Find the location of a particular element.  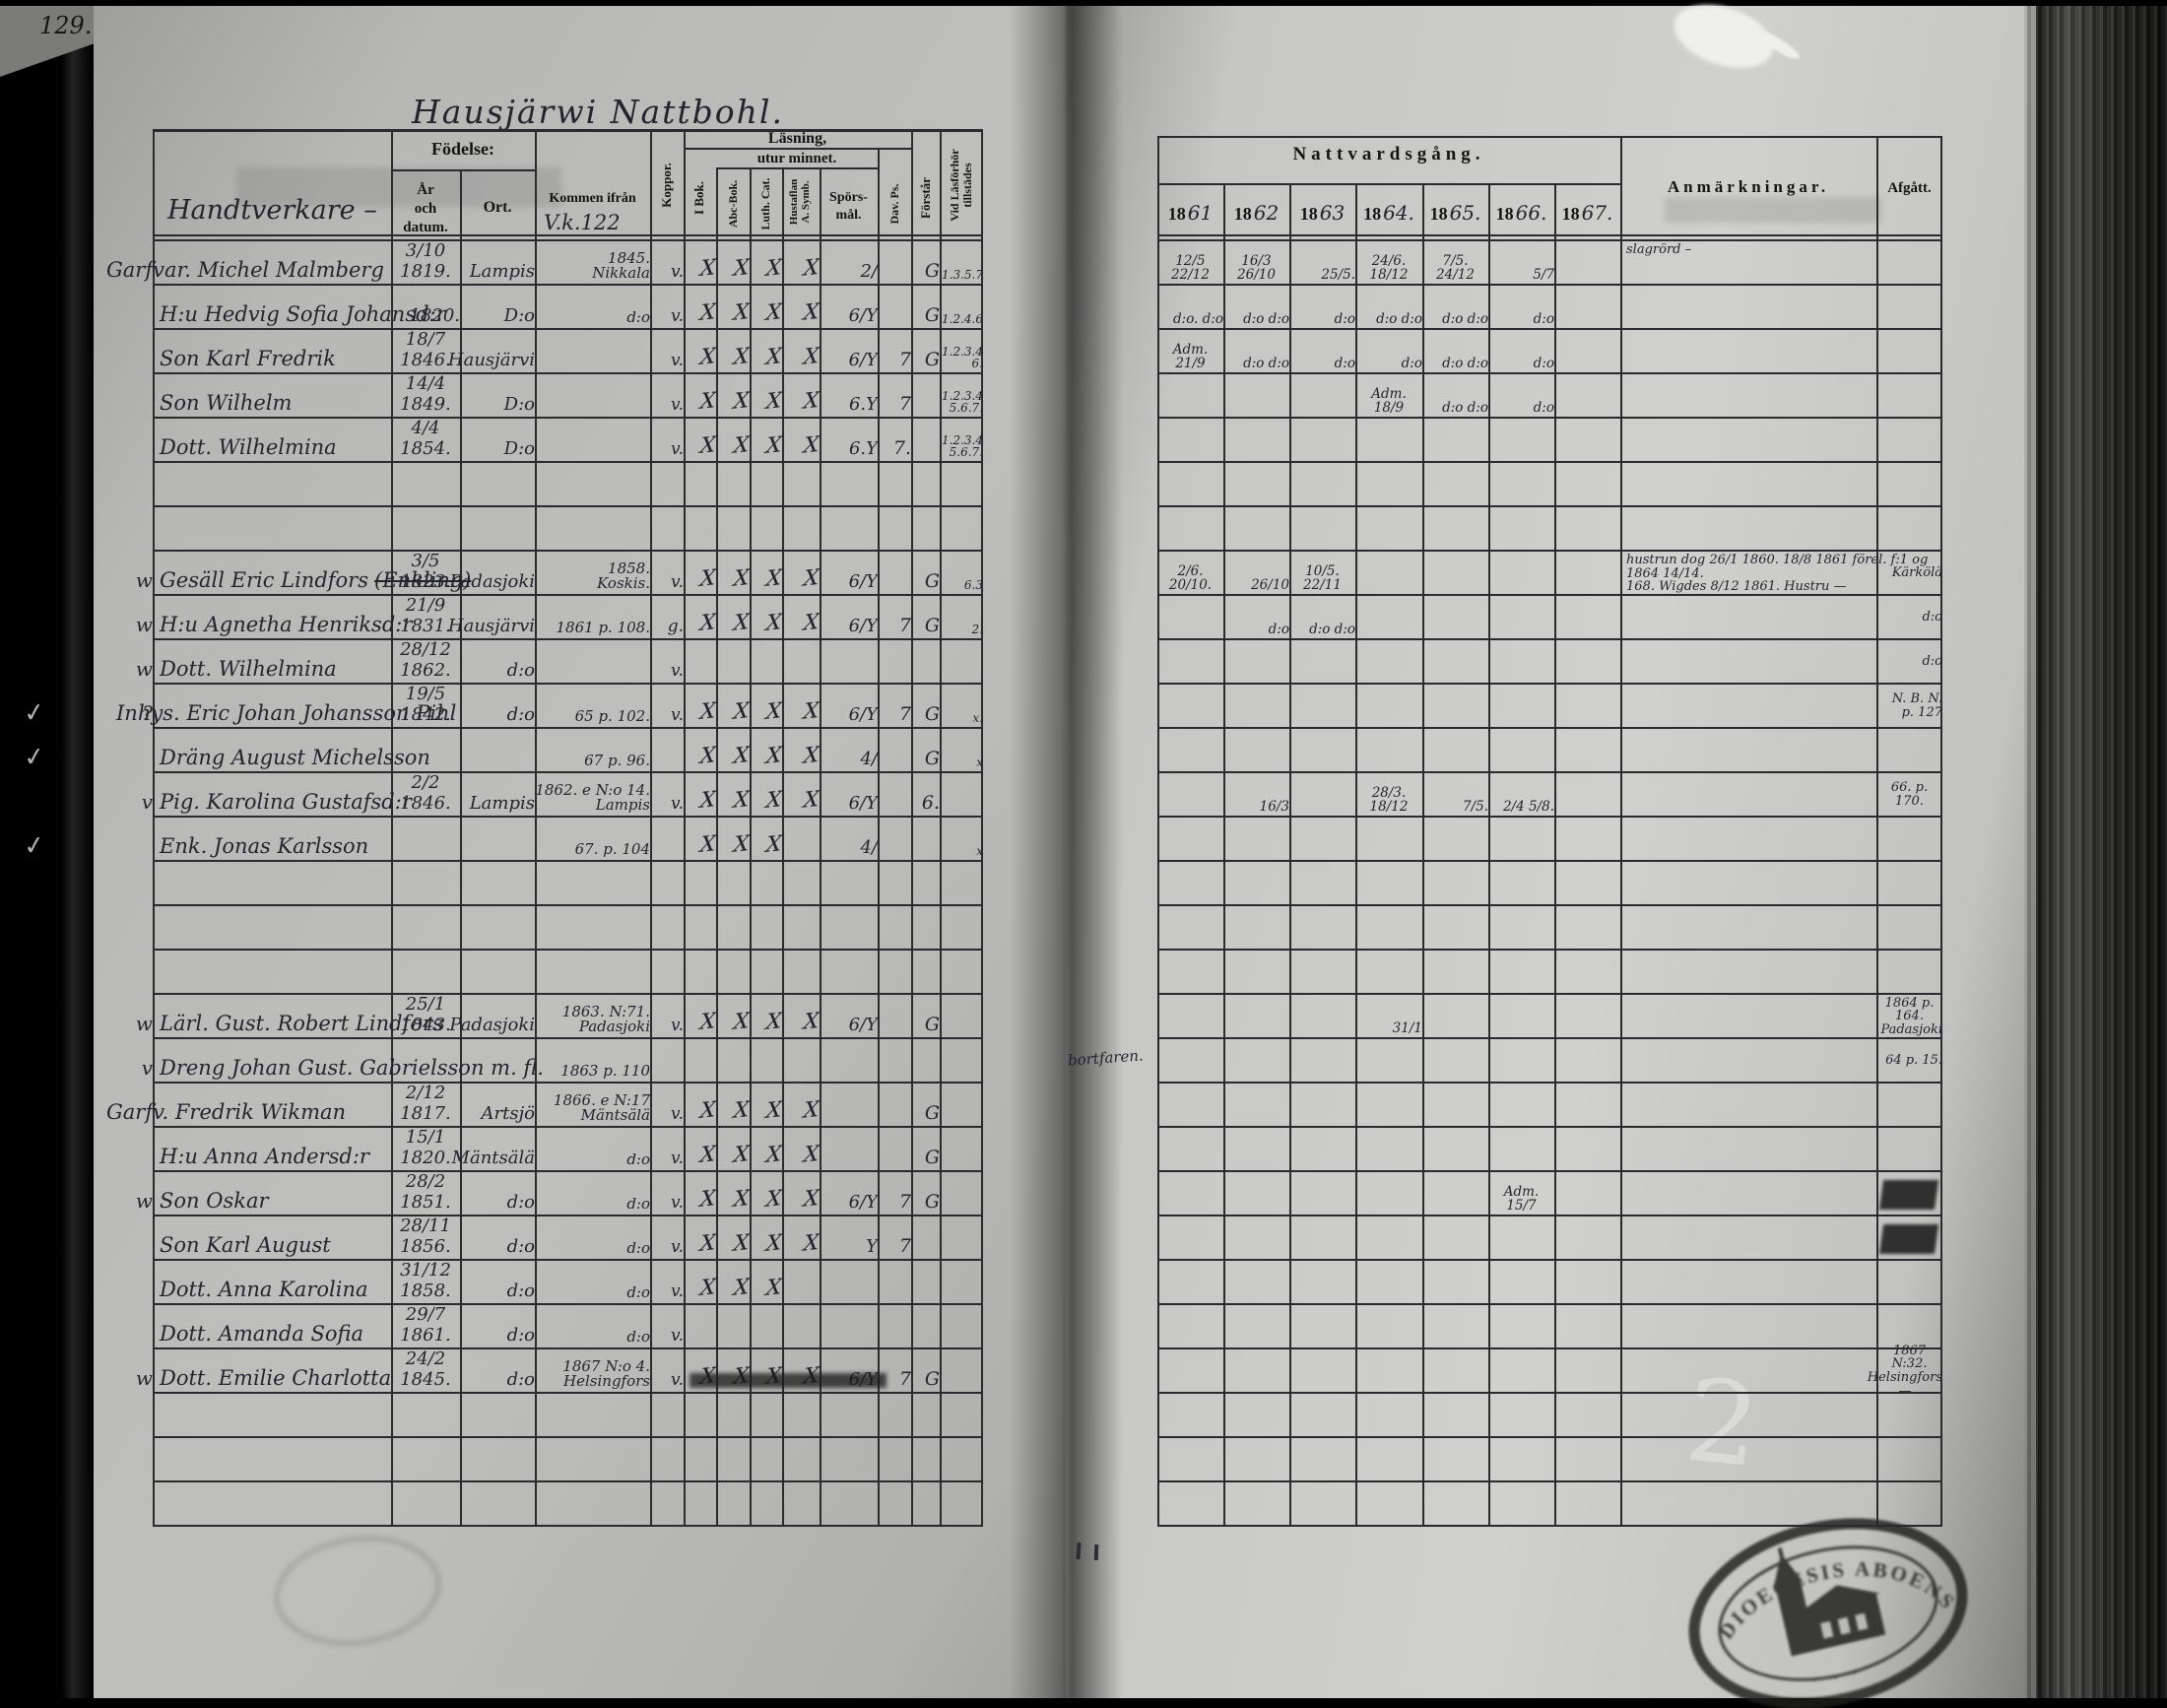

margin-mark: v is located at coordinates (147, 802).